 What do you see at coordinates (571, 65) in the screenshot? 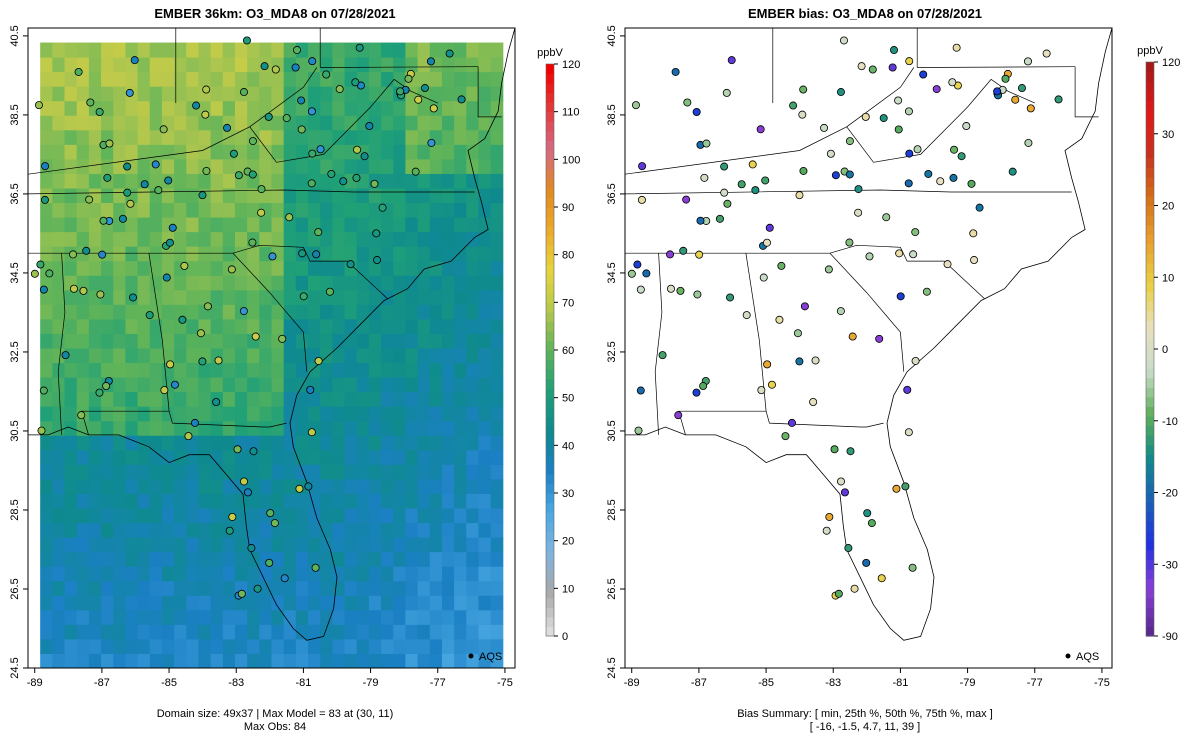
I see `left-colorbar-tick-label: 120` at bounding box center [571, 65].